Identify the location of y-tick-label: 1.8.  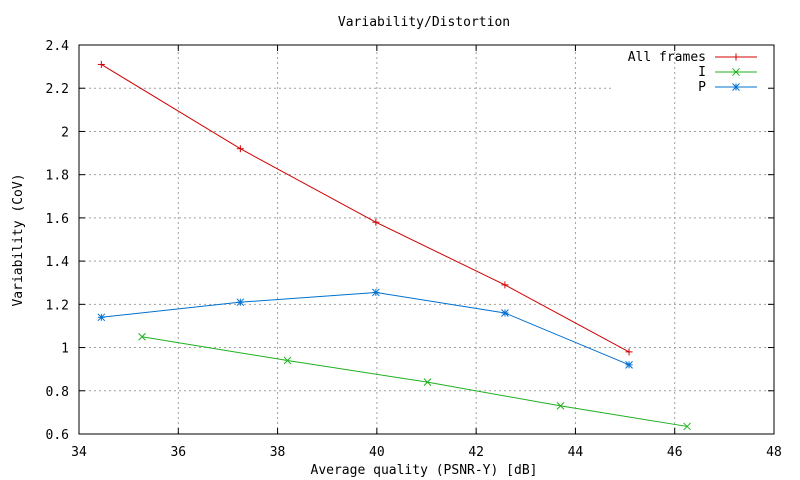
(57, 176).